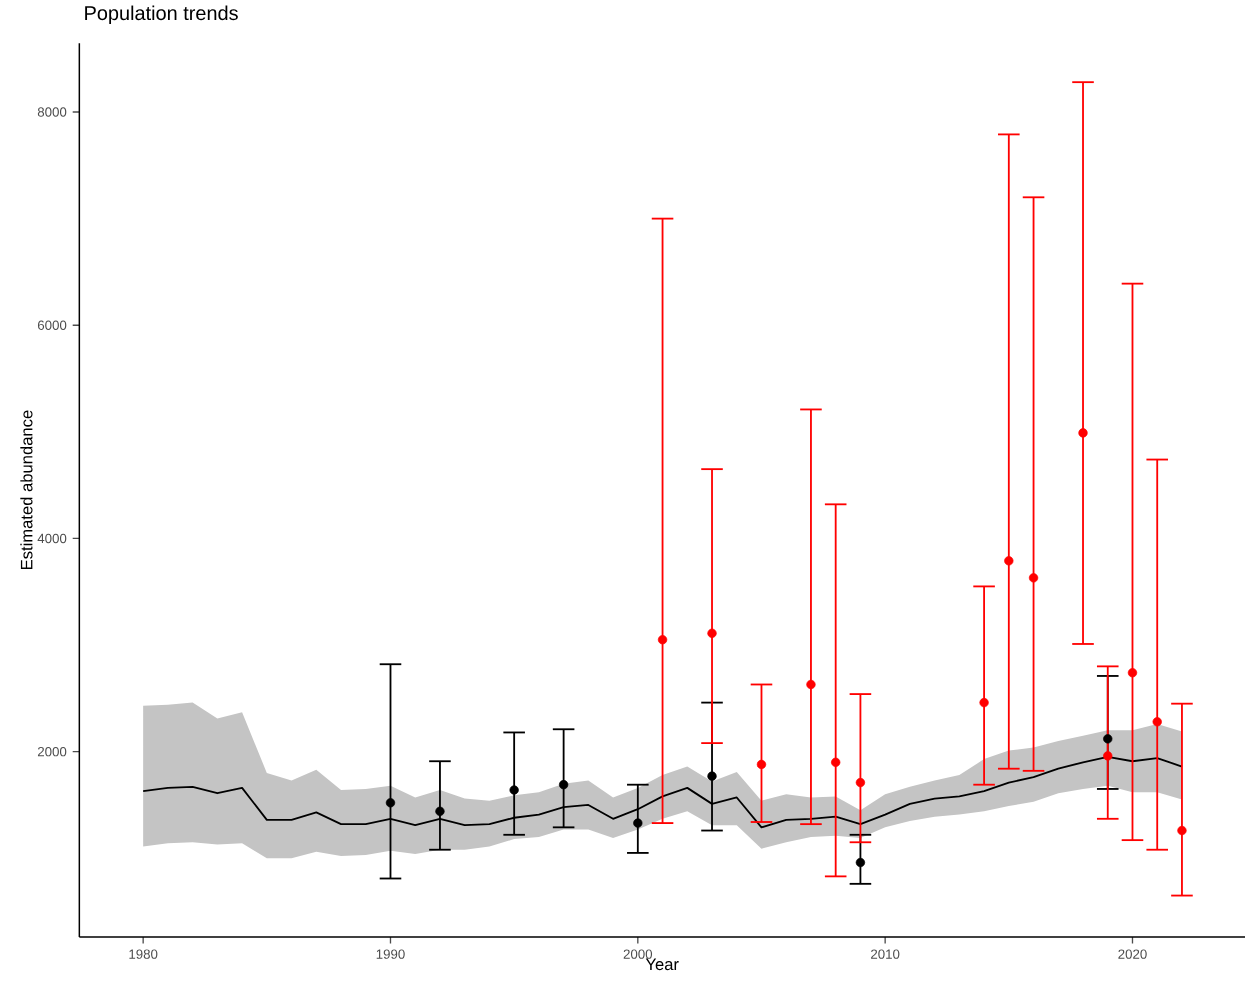 The height and width of the screenshot is (984, 1246). What do you see at coordinates (161, 15) in the screenshot?
I see `chart-title: Population trends` at bounding box center [161, 15].